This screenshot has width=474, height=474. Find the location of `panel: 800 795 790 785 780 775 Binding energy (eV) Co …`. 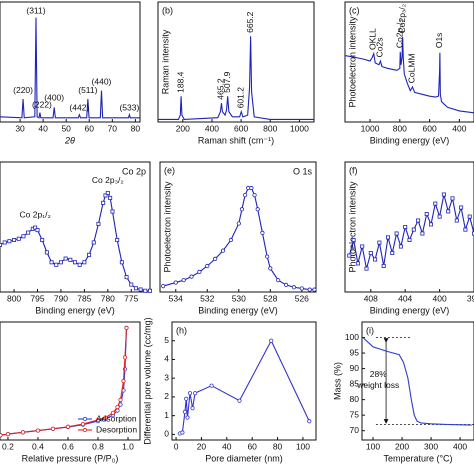

panel: 800 795 790 785 780 775 Binding energy (eV) Co … is located at coordinates (76, 238).